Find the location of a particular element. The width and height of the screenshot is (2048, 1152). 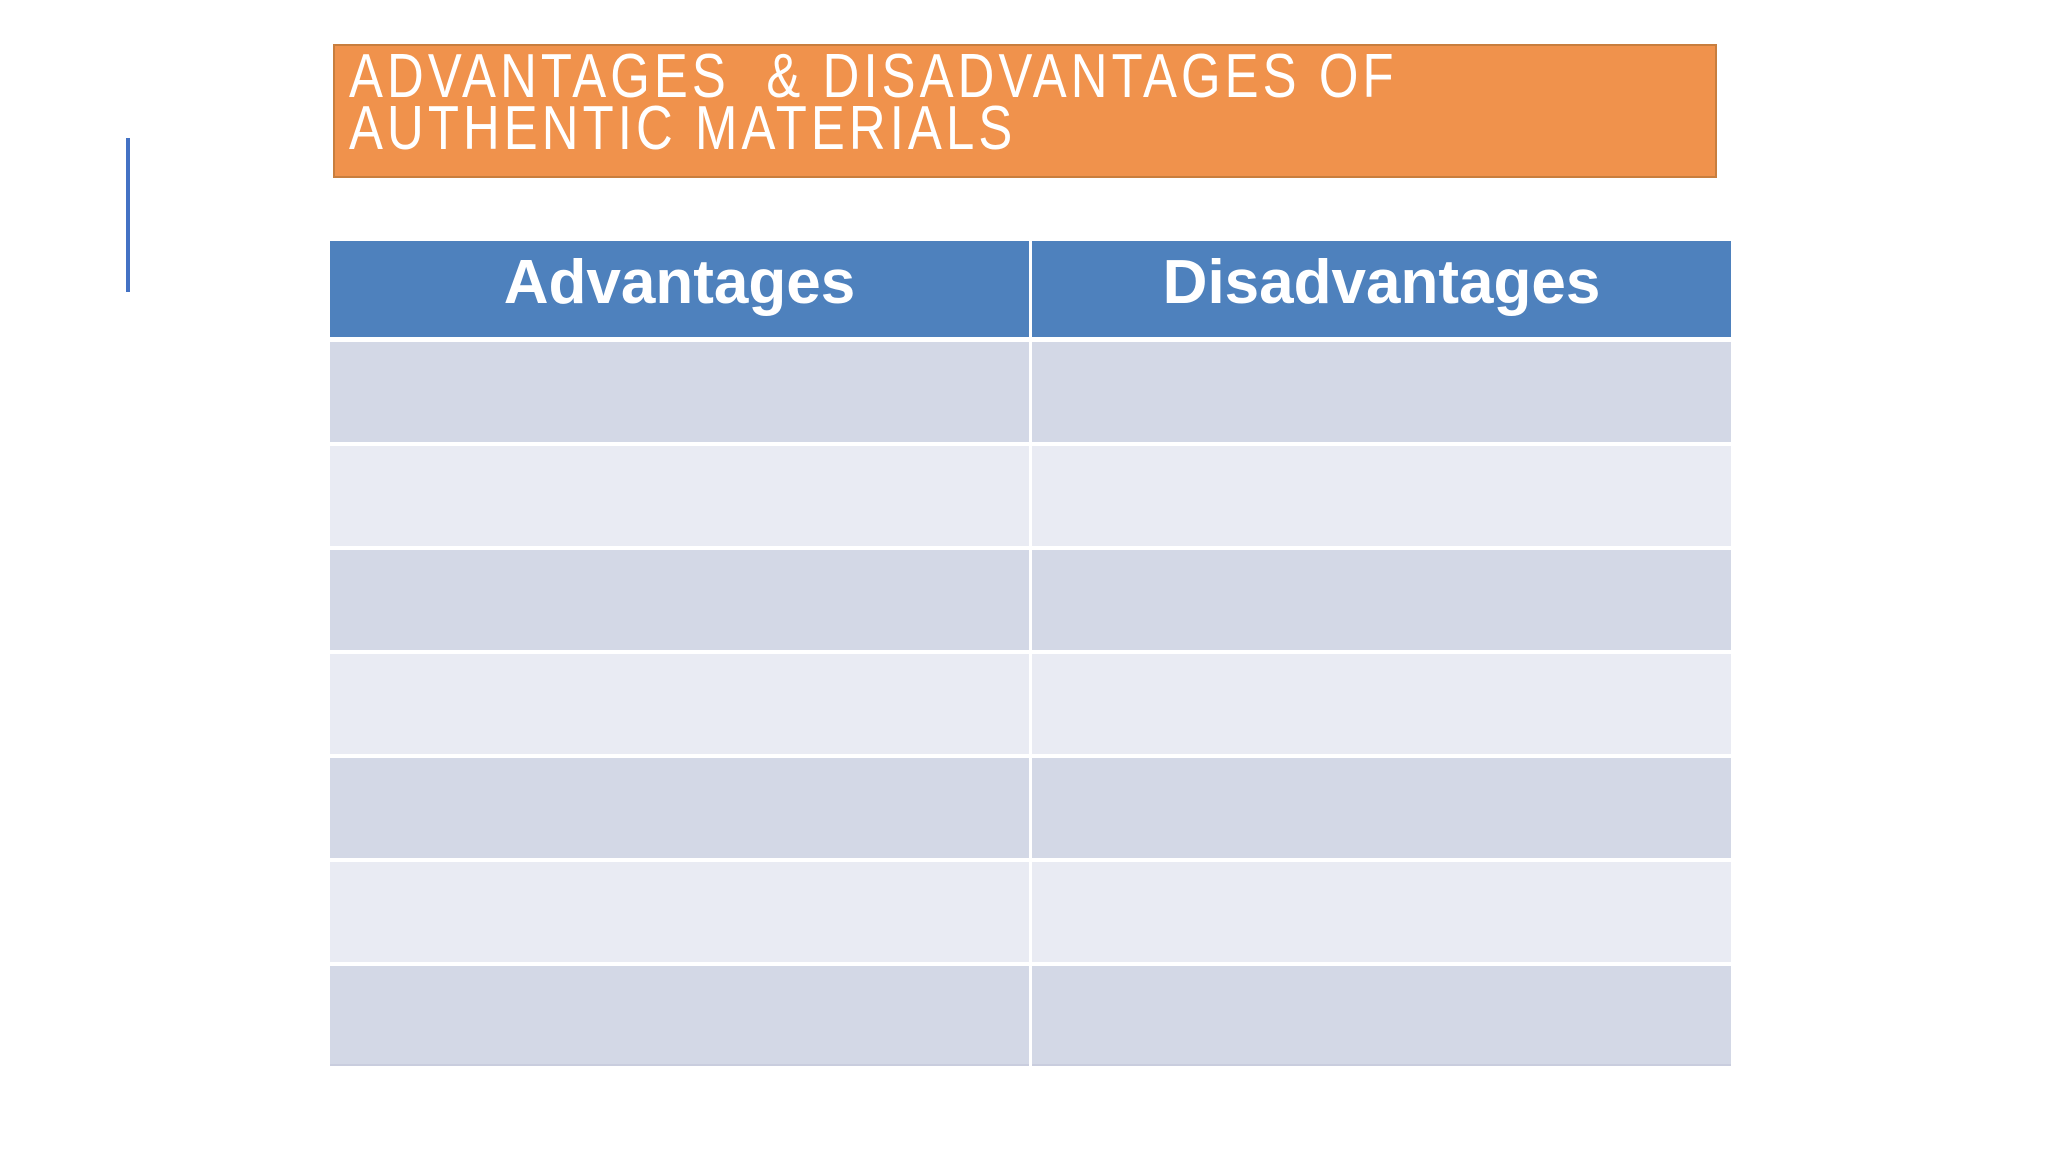

accent-vertical-line is located at coordinates (128, 215).